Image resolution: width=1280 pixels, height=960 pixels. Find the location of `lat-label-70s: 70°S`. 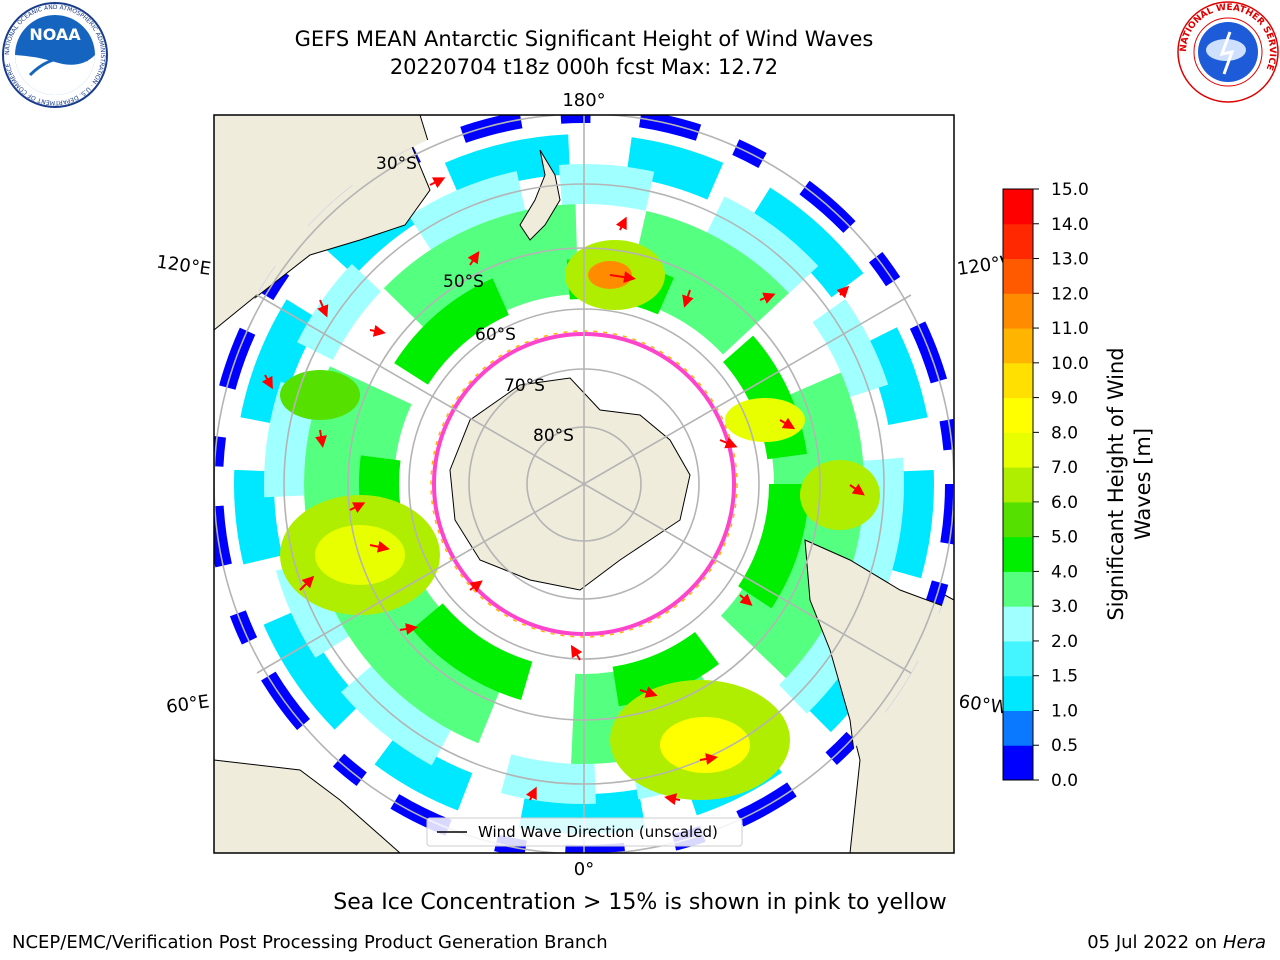

lat-label-70s: 70°S is located at coordinates (524, 386).